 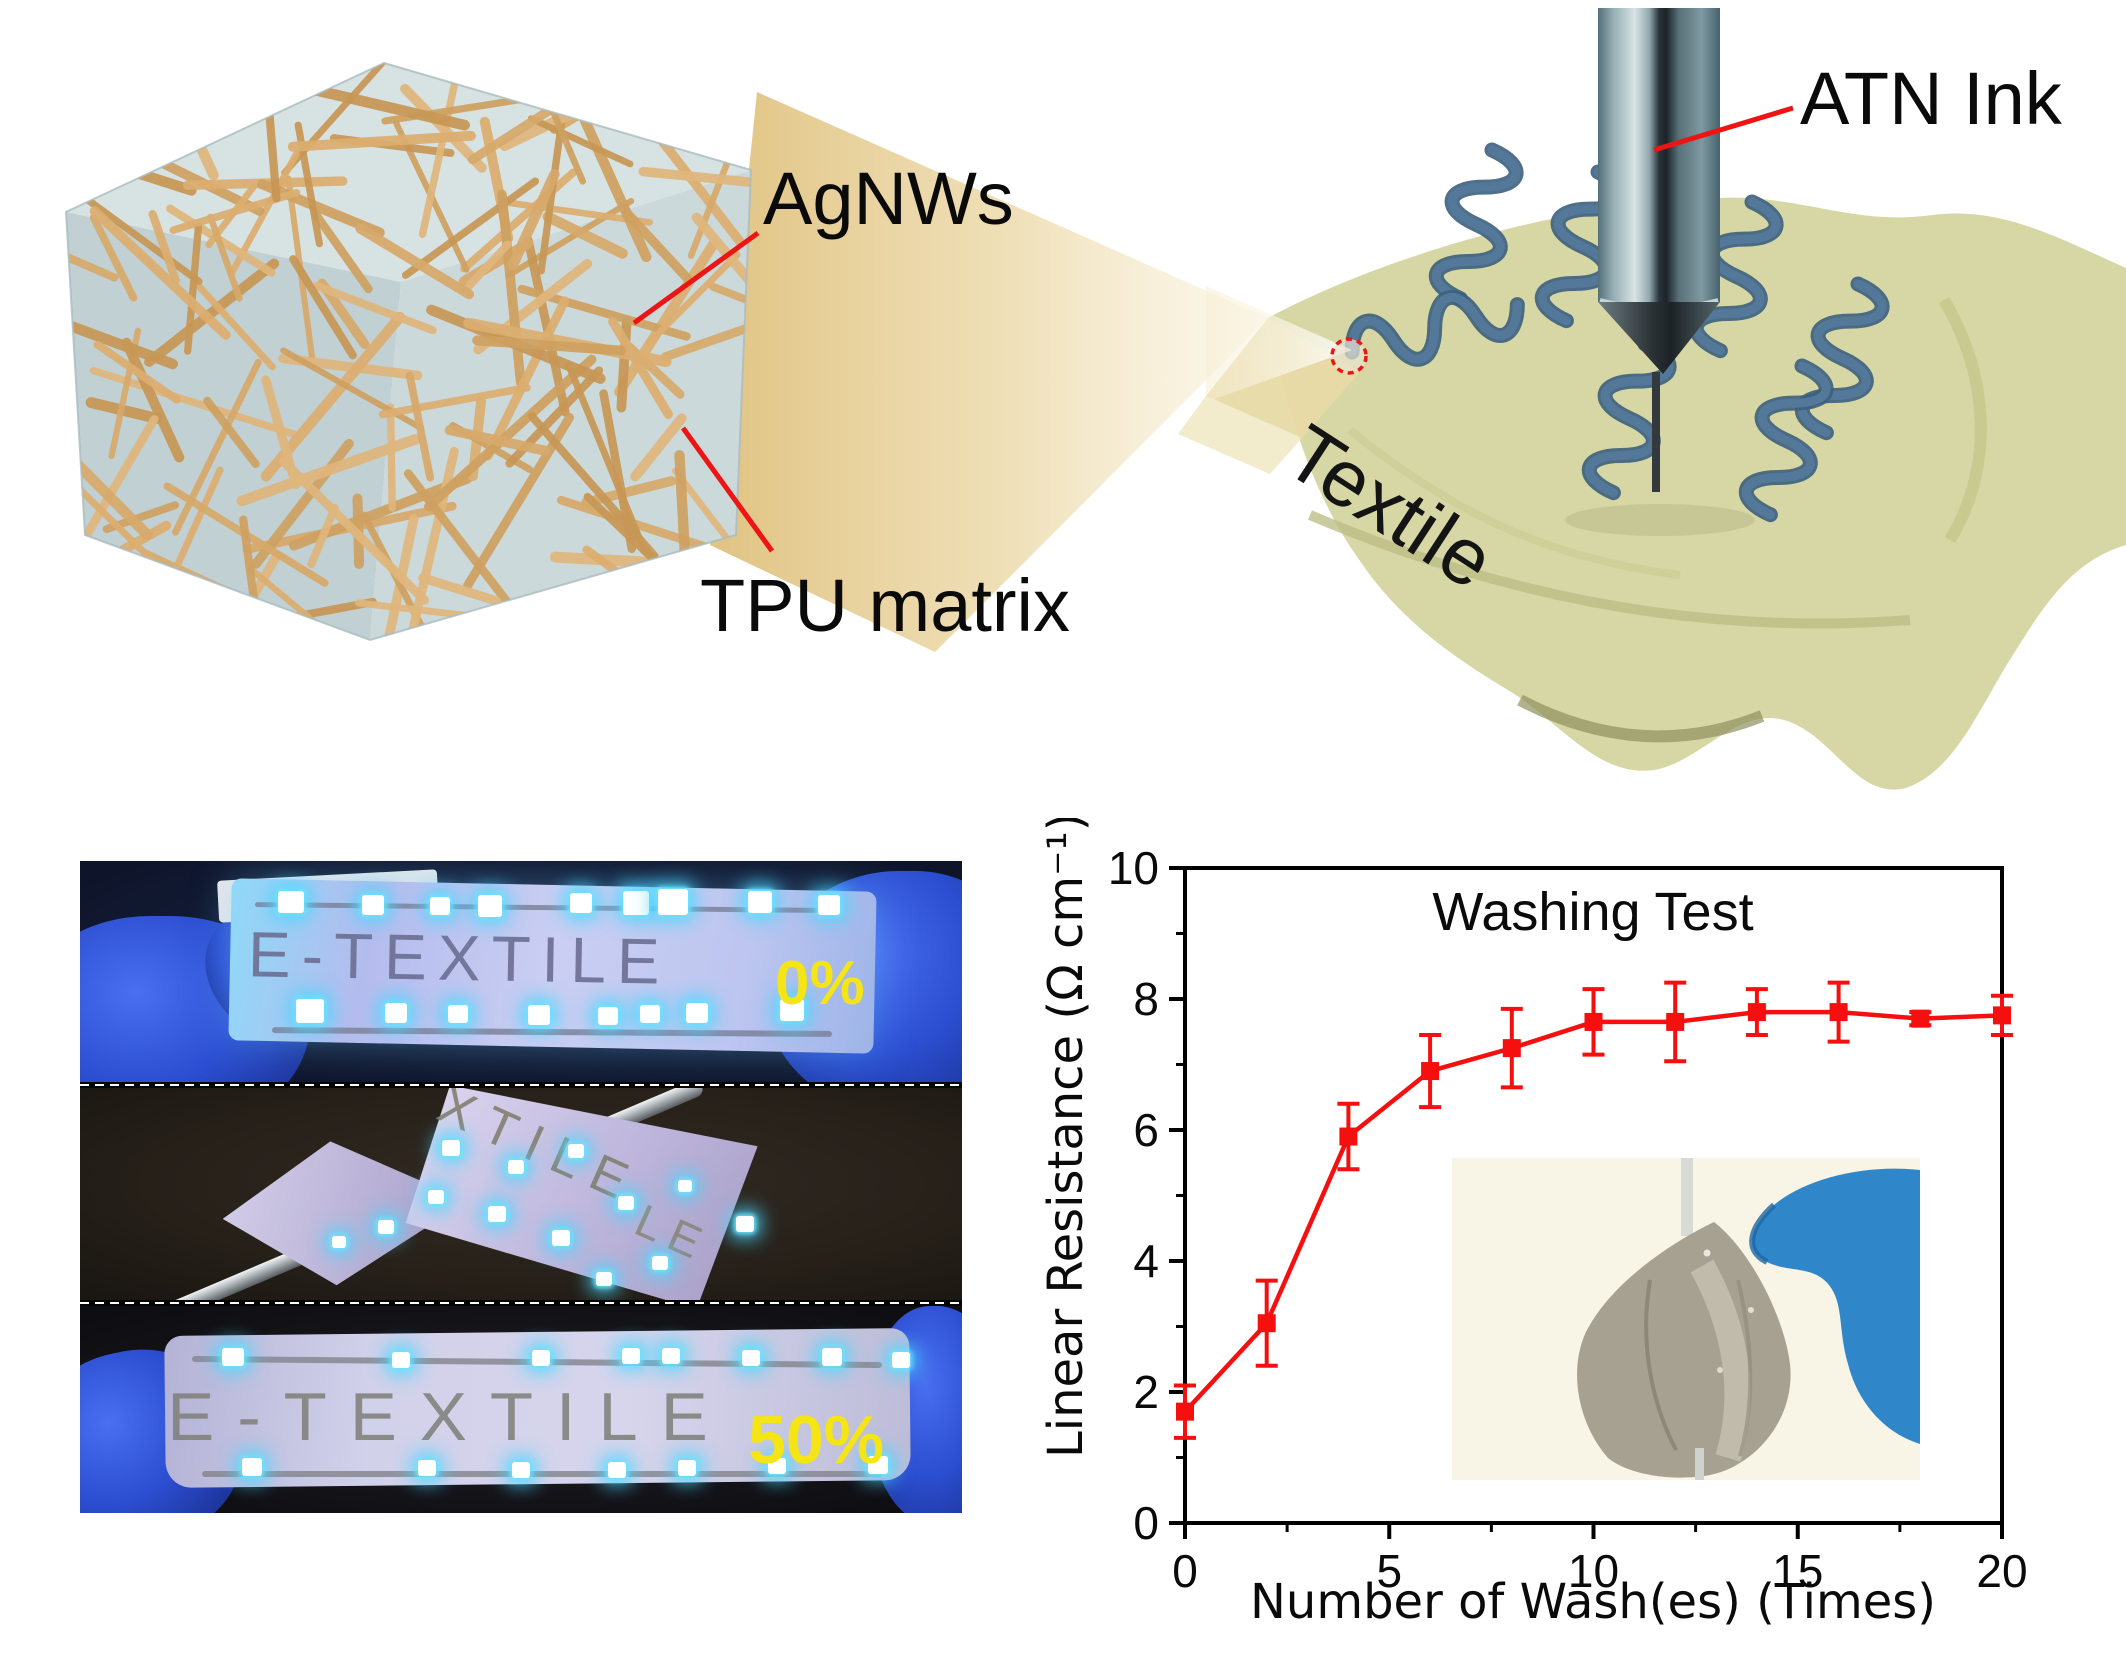 I want to click on photo-etextile-50-percent: E-TEXTILE 50%, so click(x=521, y=1409).